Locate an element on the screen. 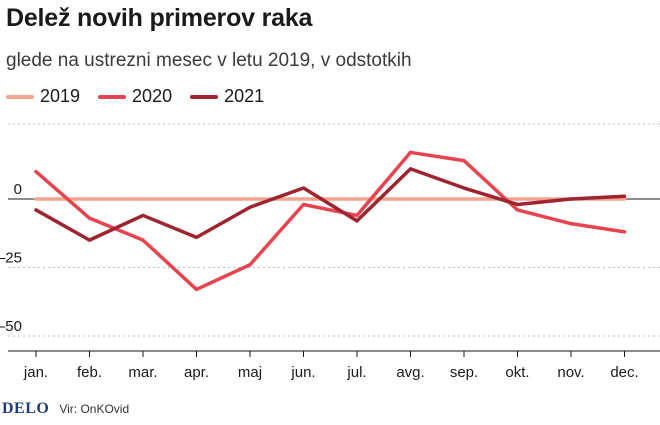 The height and width of the screenshot is (425, 660). legend-item-2020: 2020 is located at coordinates (135, 96).